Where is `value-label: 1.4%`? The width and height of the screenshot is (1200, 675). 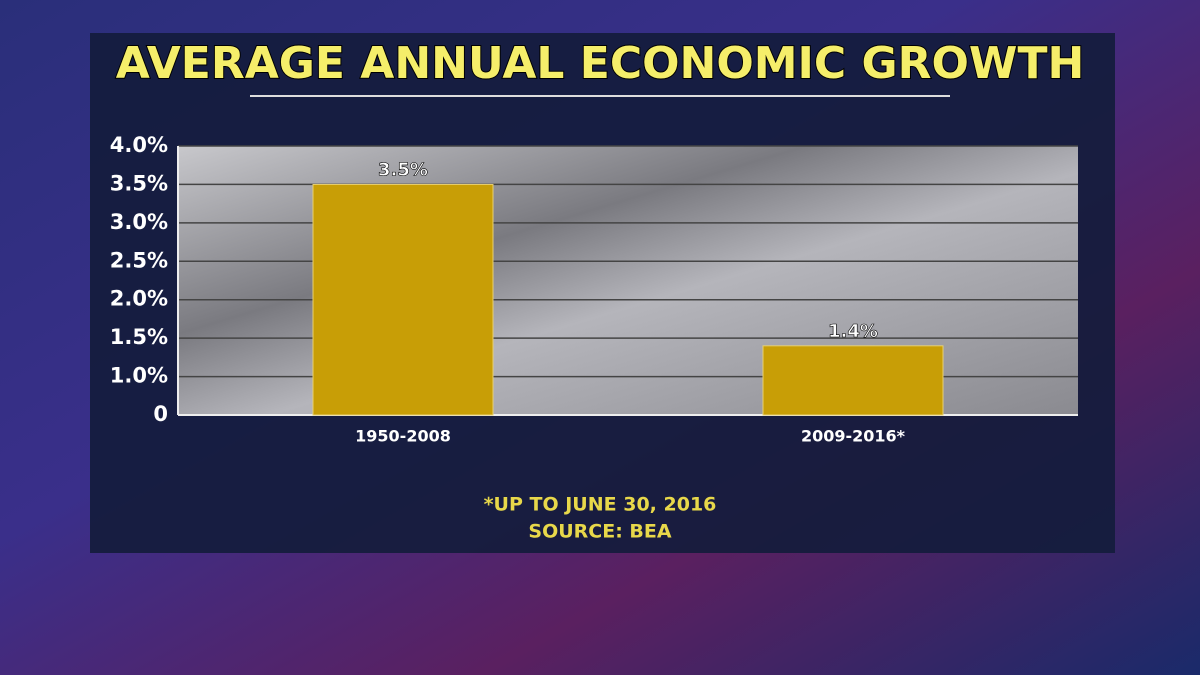
value-label: 1.4% is located at coordinates (853, 331).